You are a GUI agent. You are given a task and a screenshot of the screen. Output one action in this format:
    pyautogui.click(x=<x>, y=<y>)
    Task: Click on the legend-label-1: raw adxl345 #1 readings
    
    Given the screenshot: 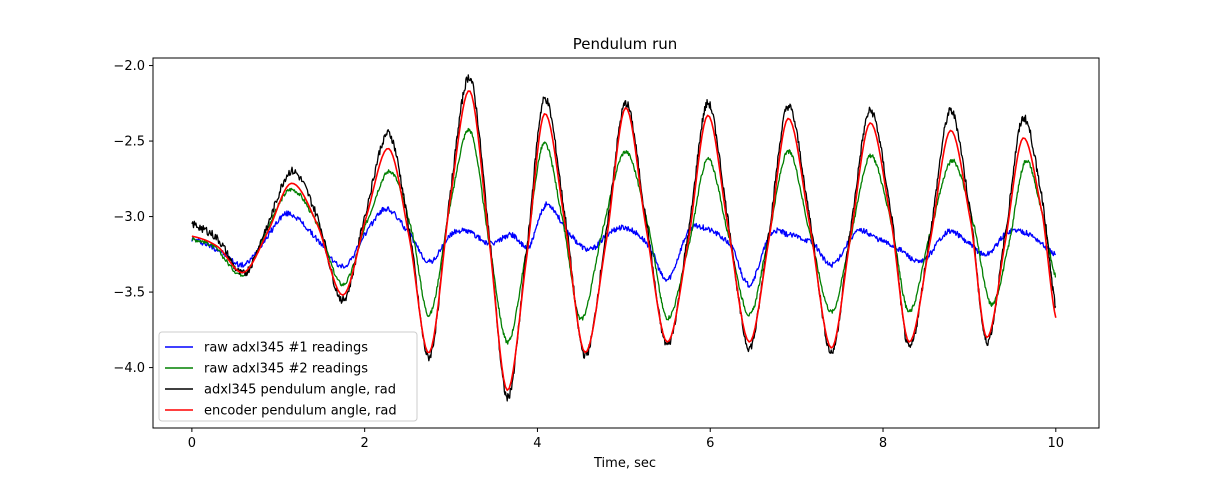 What is the action you would take?
    pyautogui.click(x=286, y=348)
    